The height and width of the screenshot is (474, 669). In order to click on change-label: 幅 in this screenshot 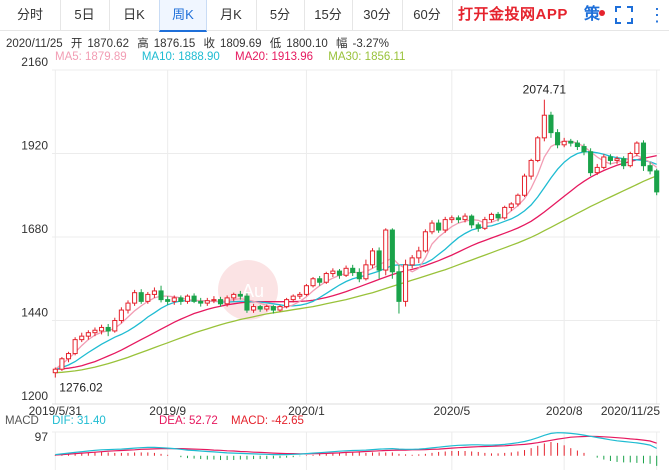, I will do `click(342, 44)`.